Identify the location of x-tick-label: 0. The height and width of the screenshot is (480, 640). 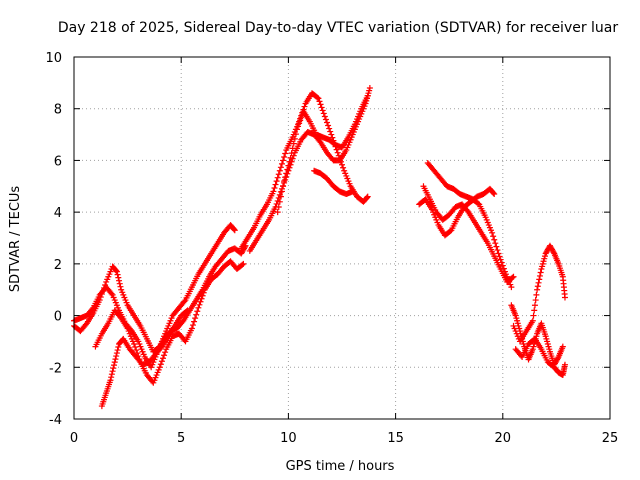
(74, 438).